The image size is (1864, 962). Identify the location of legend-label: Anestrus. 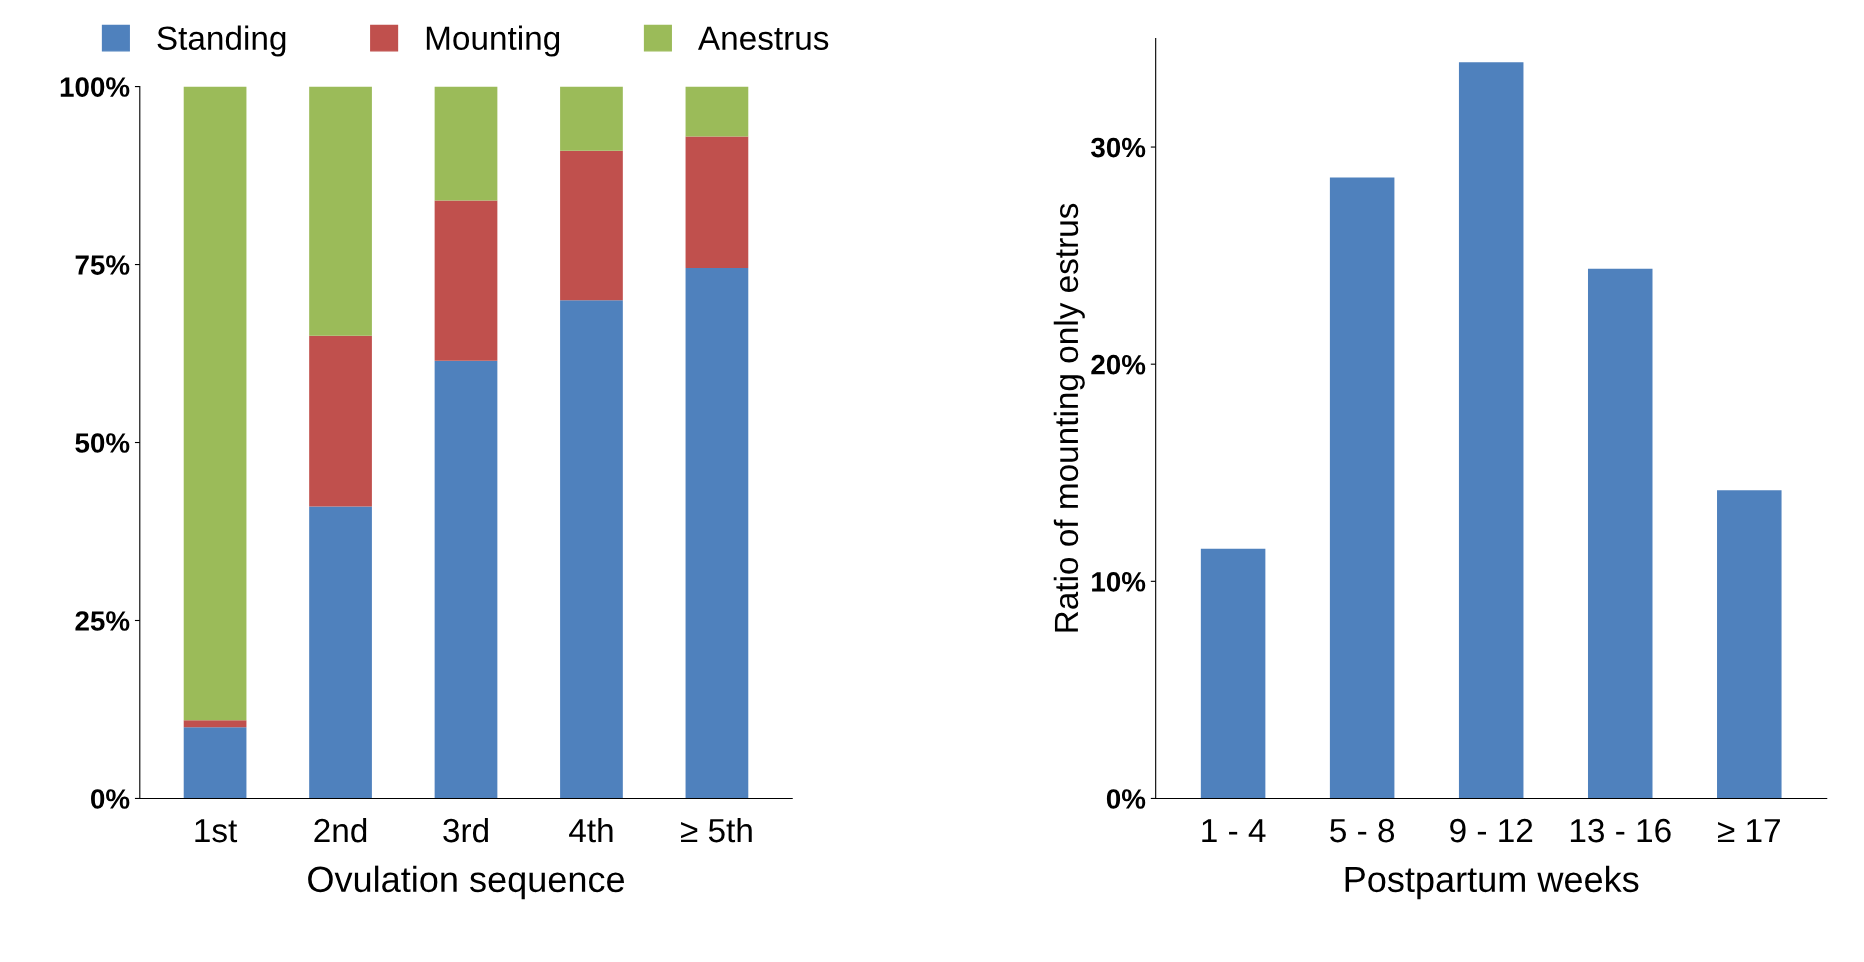
(763, 38).